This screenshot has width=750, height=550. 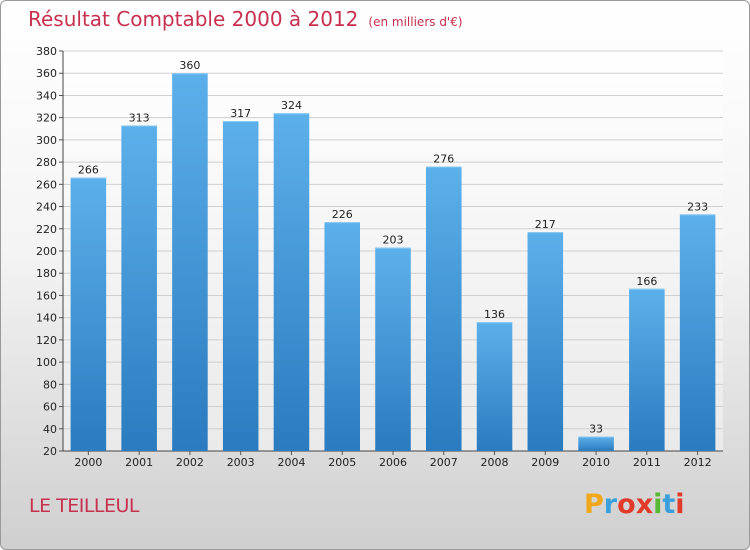 I want to click on data-label: 226, so click(x=342, y=214).